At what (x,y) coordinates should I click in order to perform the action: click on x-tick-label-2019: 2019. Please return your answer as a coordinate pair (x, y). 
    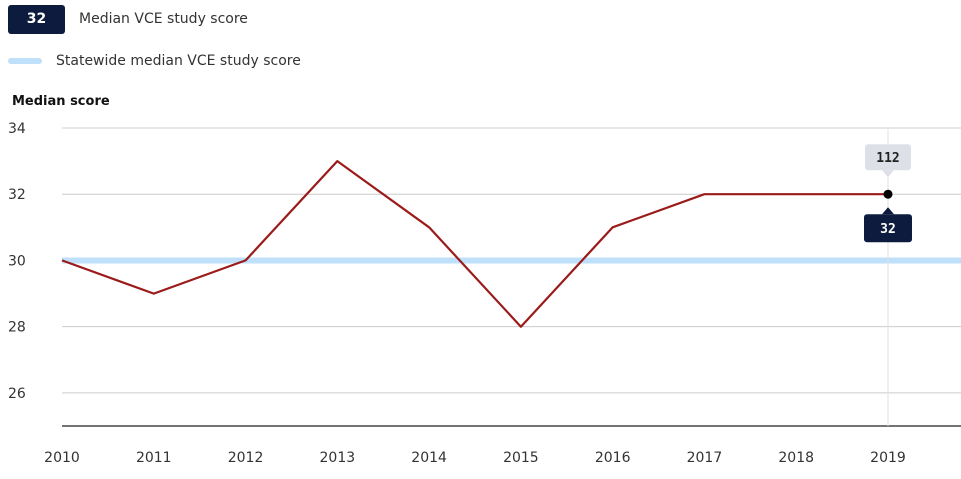
    Looking at the image, I should click on (888, 458).